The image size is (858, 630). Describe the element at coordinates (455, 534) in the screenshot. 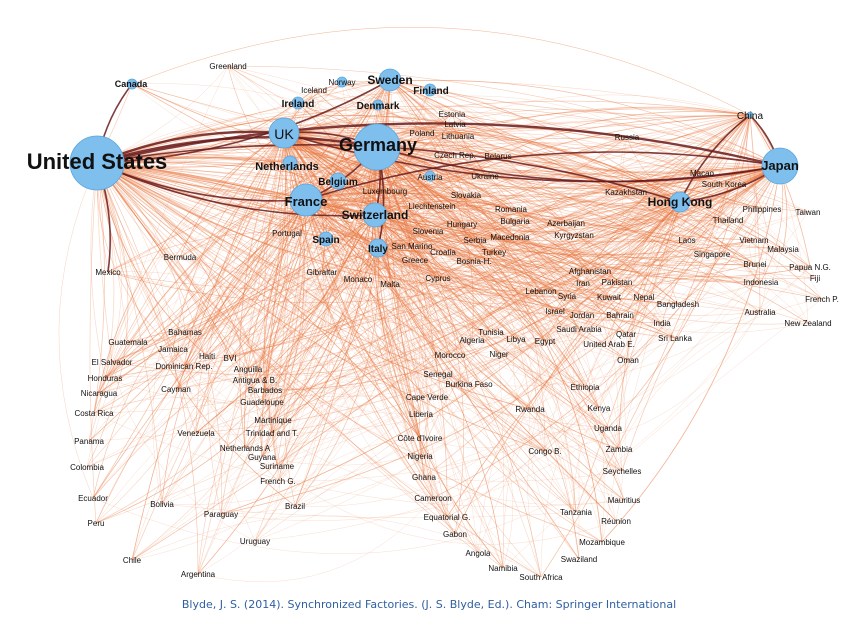

I see `label-gabon: Gabon` at that location.